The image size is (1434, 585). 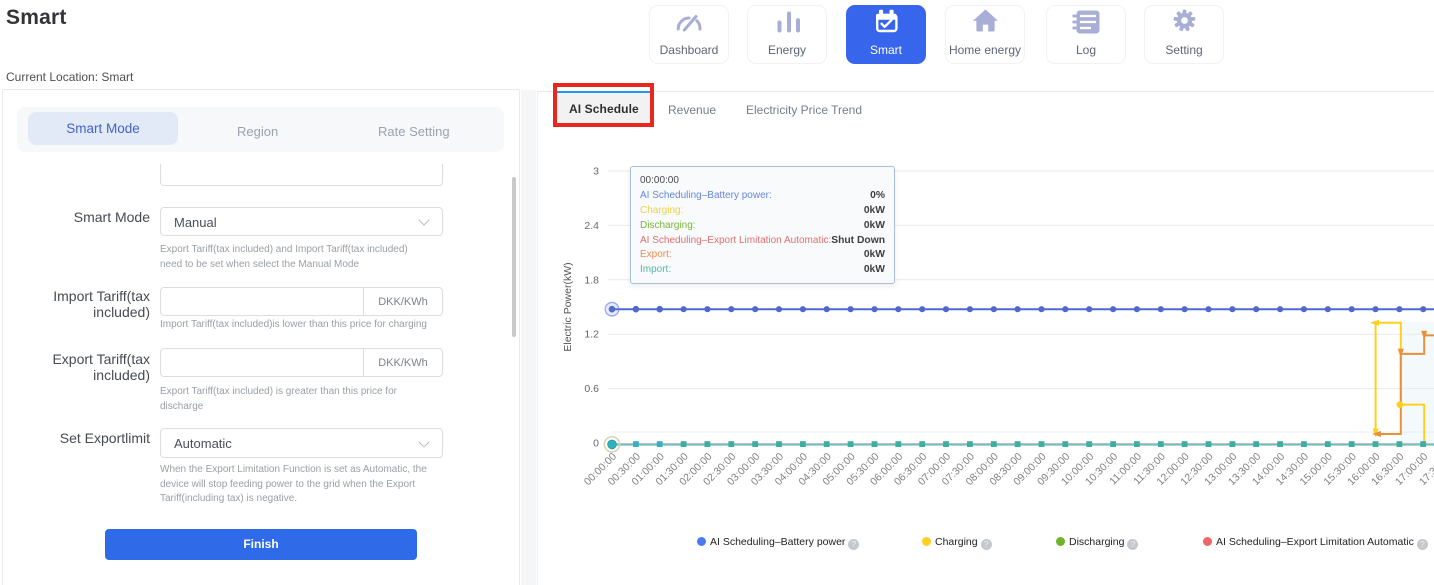 What do you see at coordinates (591, 280) in the screenshot?
I see `svg-text: 1.8` at bounding box center [591, 280].